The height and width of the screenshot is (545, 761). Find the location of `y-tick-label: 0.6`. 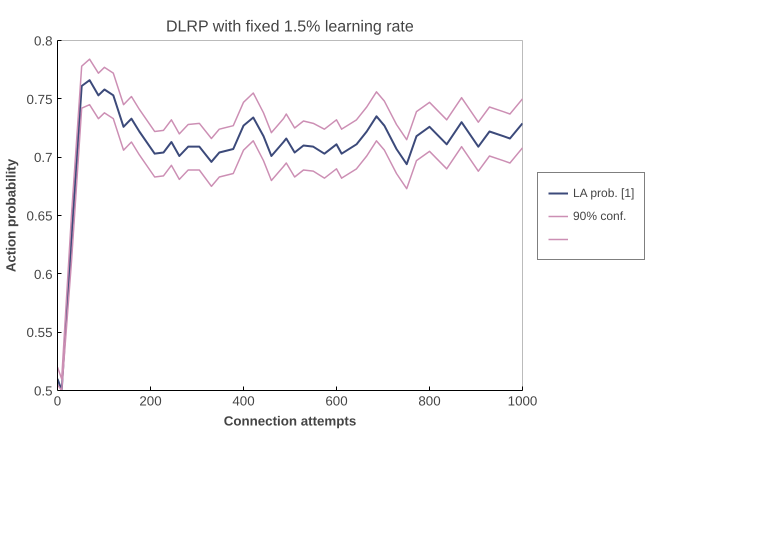

y-tick-label: 0.6 is located at coordinates (43, 274).